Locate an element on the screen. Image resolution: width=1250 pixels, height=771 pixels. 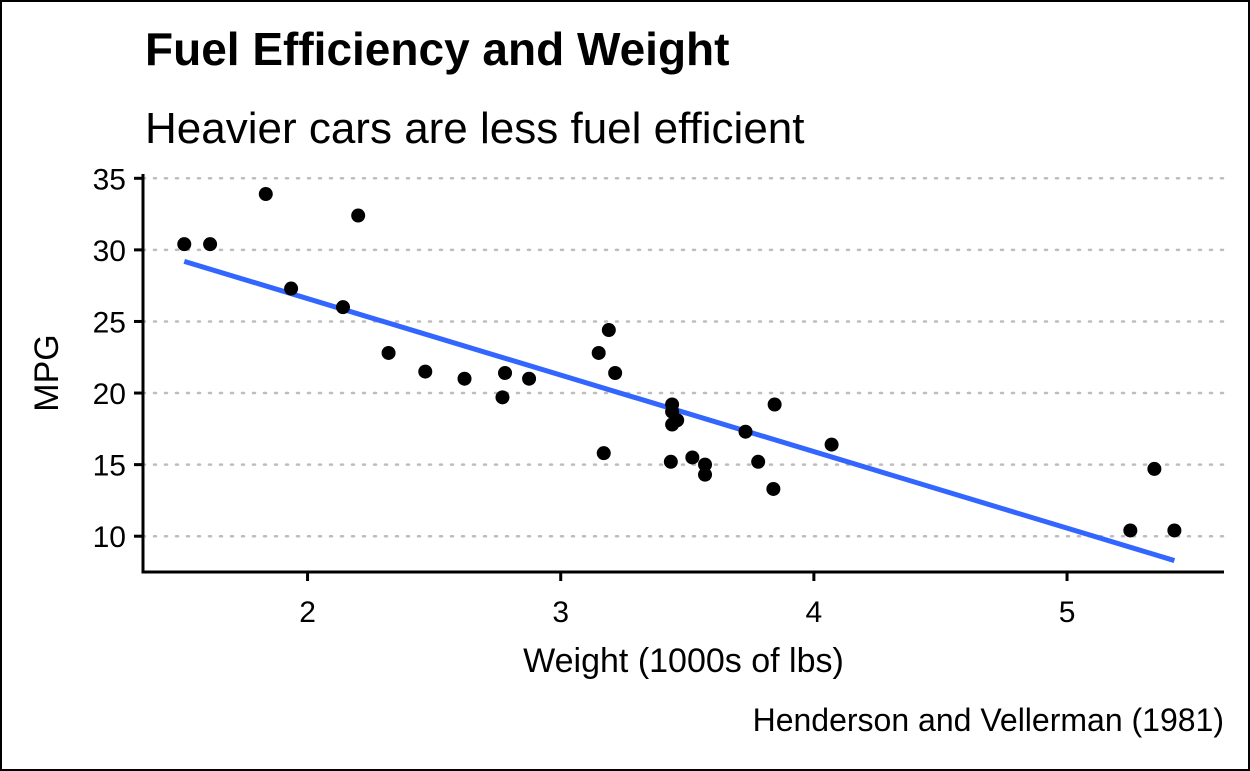
y-tick-label: 30 is located at coordinates (109, 251).